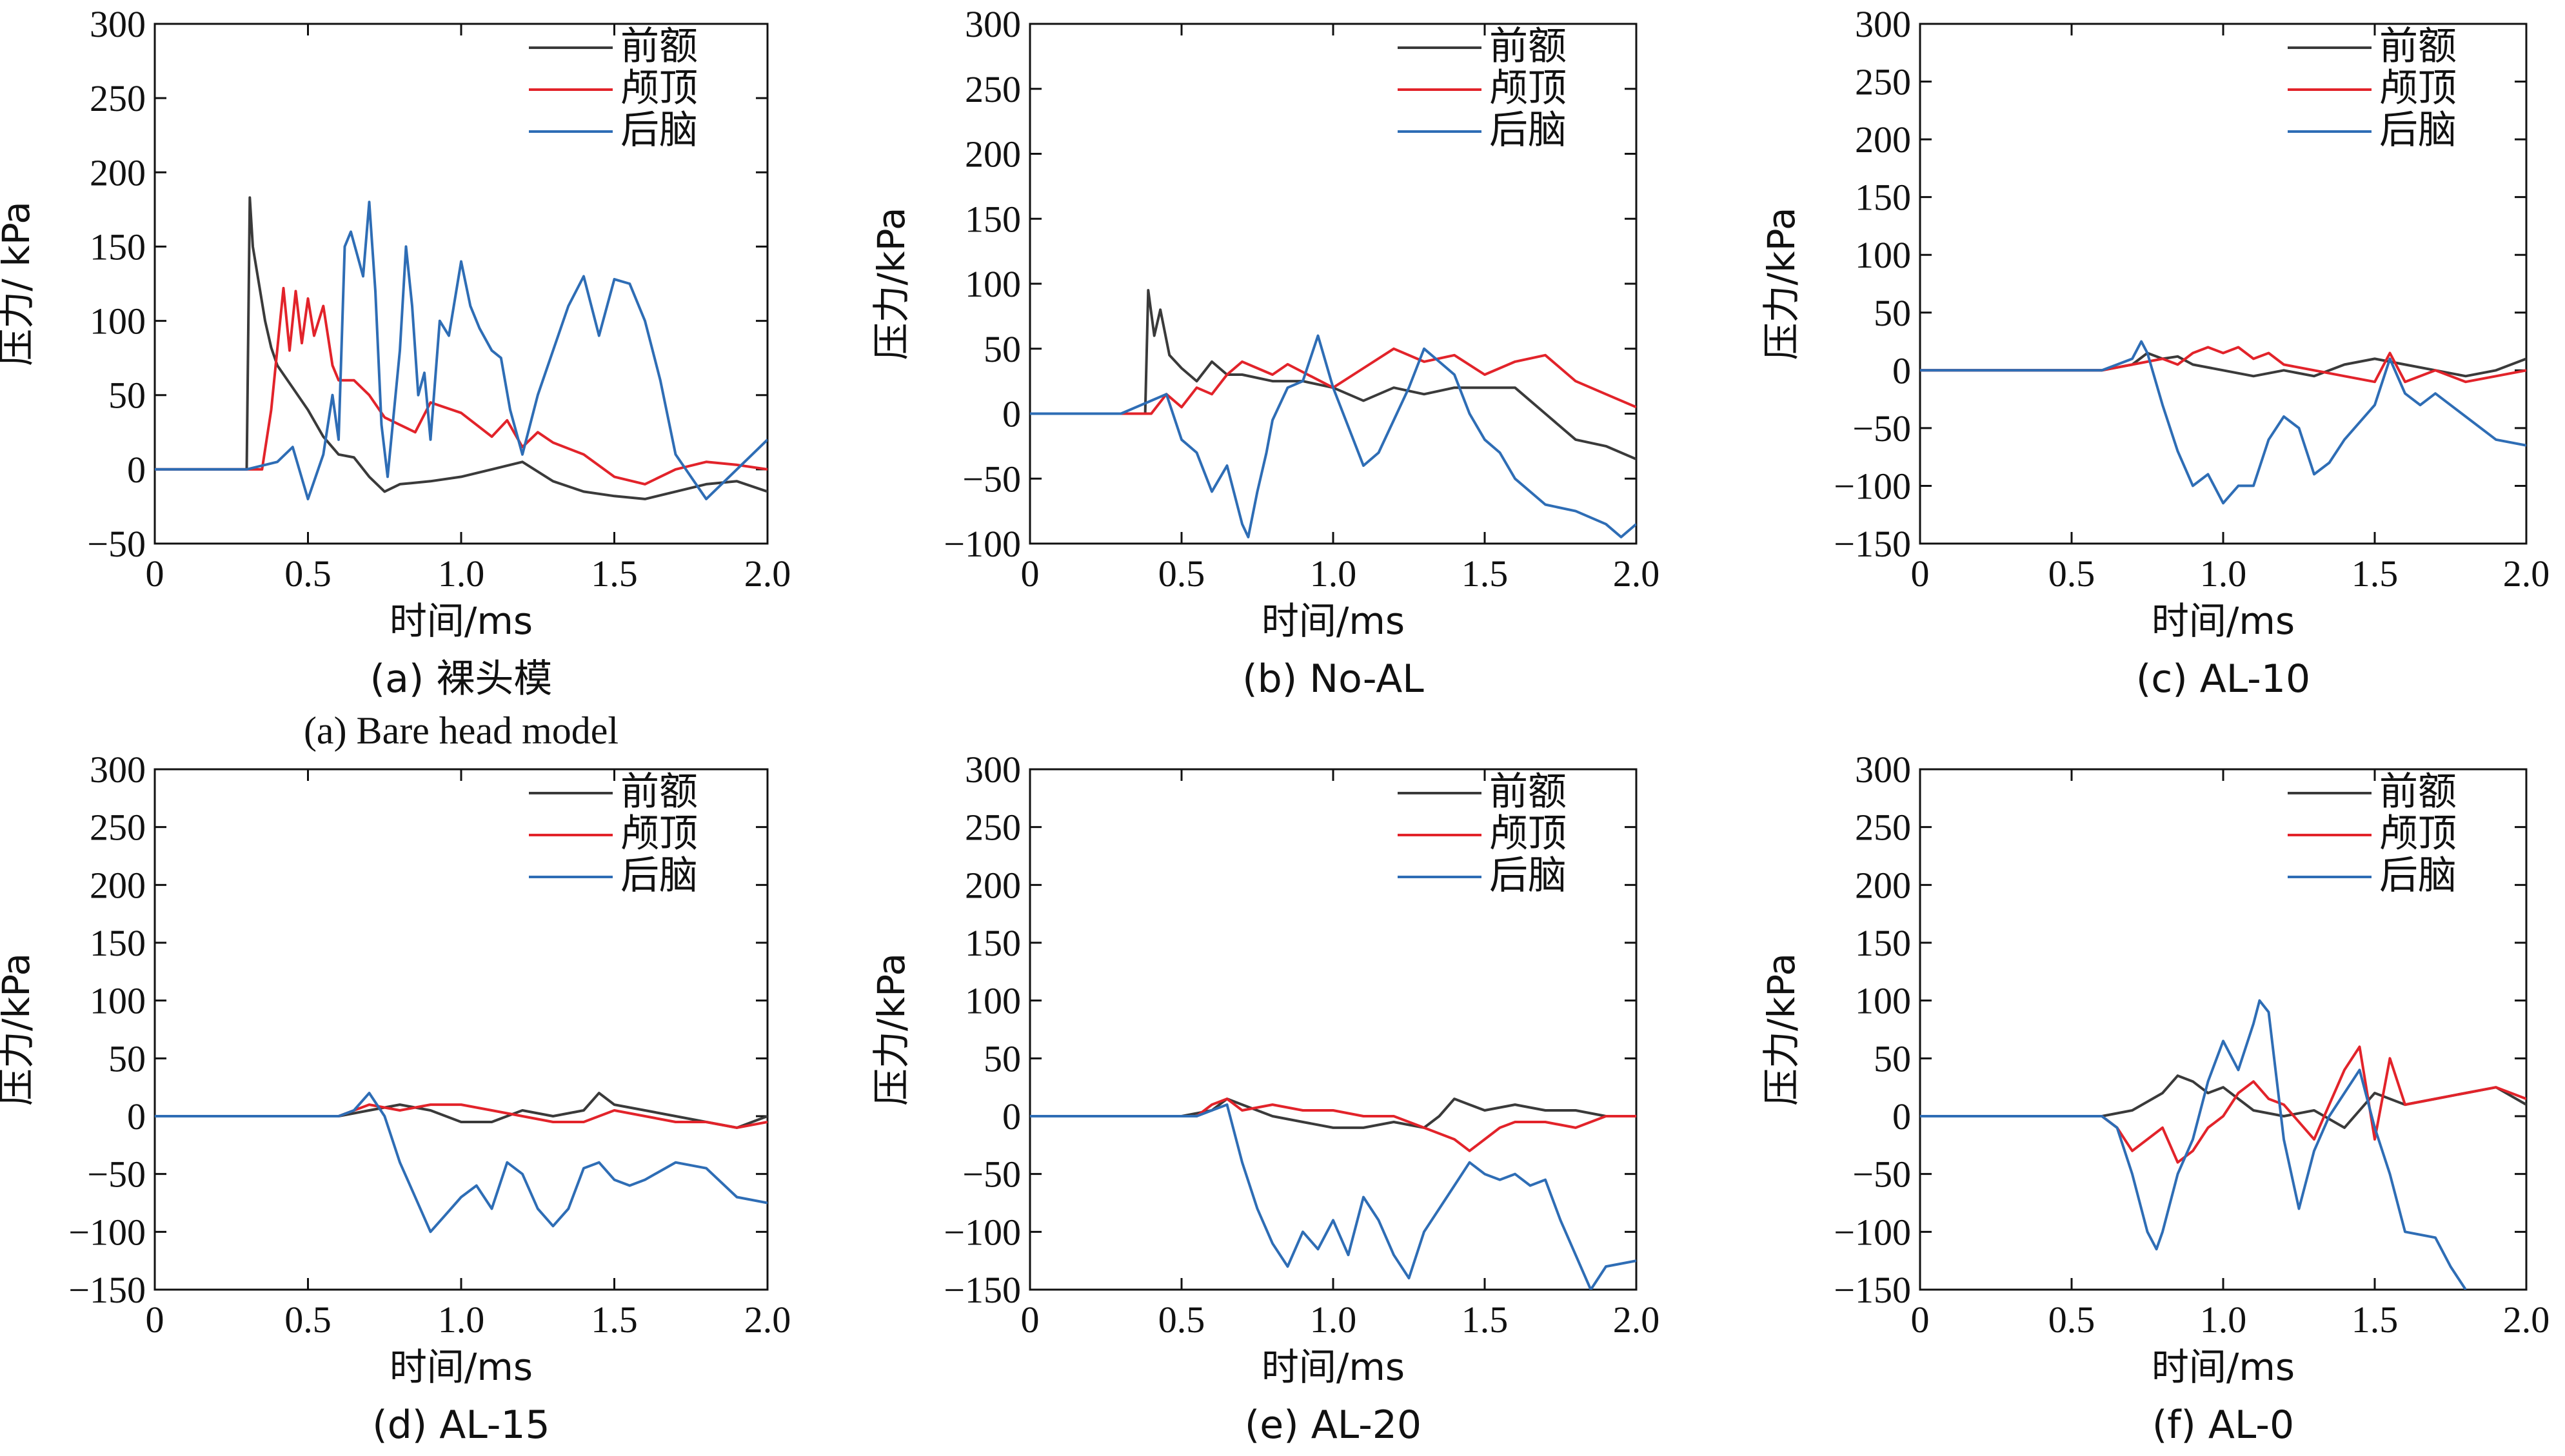 This screenshot has height=1456, width=2565. Describe the element at coordinates (19, 283) in the screenshot. I see `y-axis-label: 压力/ kPa` at that location.